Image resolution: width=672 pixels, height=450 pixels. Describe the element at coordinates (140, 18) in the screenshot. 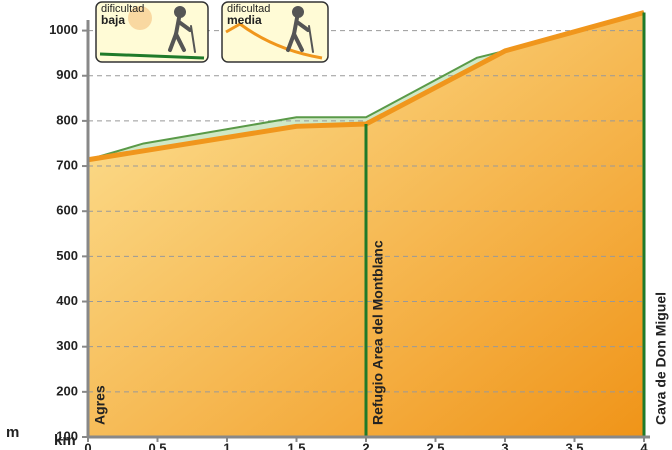

I see `sun-icon` at that location.